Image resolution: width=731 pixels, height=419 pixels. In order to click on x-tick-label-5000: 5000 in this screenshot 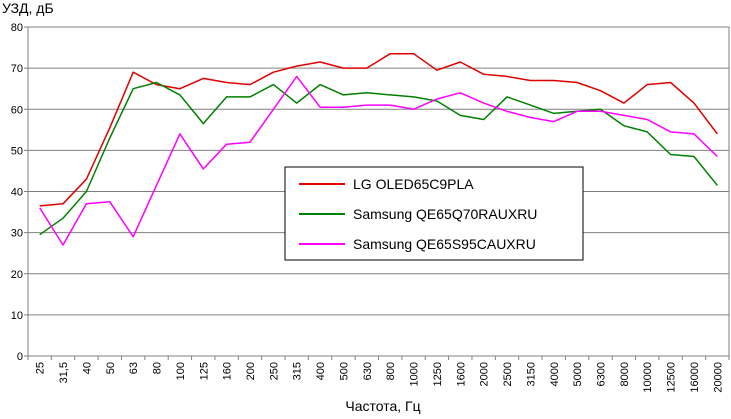, I will do `click(578, 374)`.